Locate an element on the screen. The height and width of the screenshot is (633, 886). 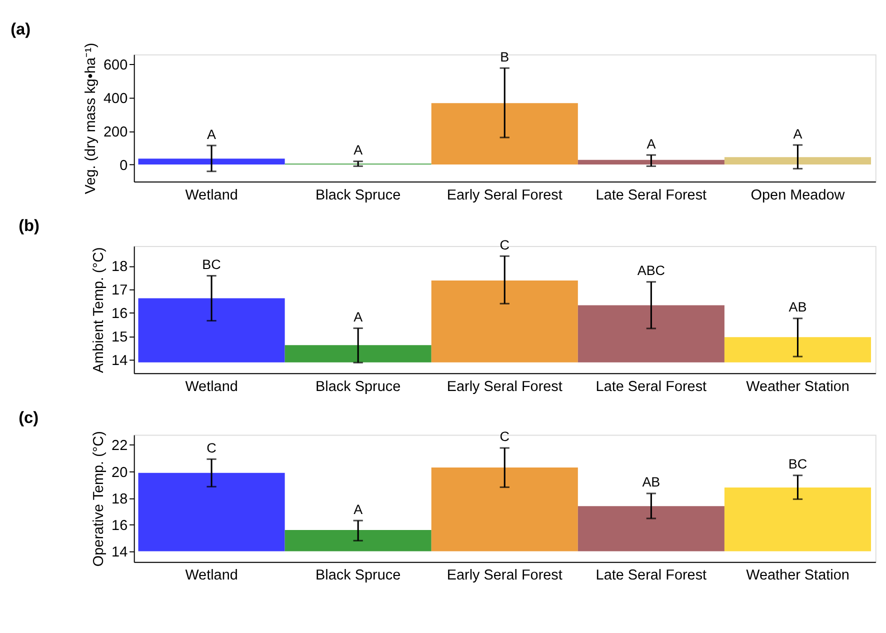
y-tick-label: 20 is located at coordinates (120, 472).